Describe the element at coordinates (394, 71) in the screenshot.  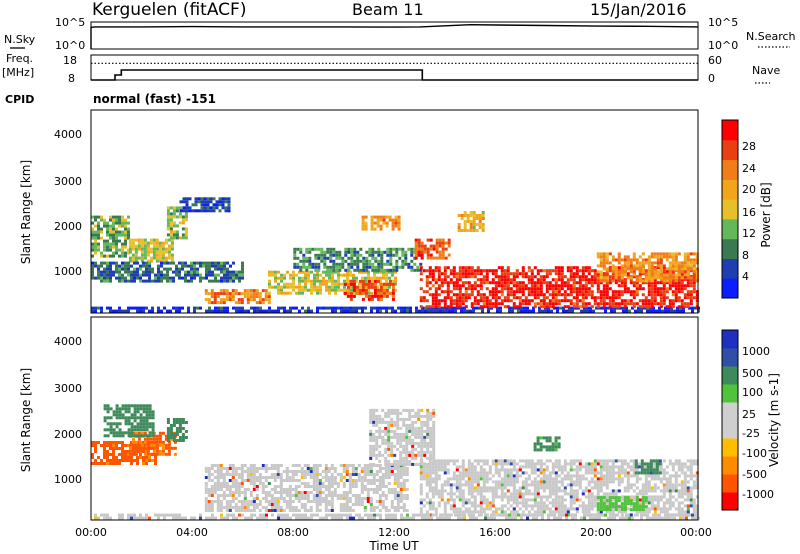
I see `freq-line-layer` at that location.